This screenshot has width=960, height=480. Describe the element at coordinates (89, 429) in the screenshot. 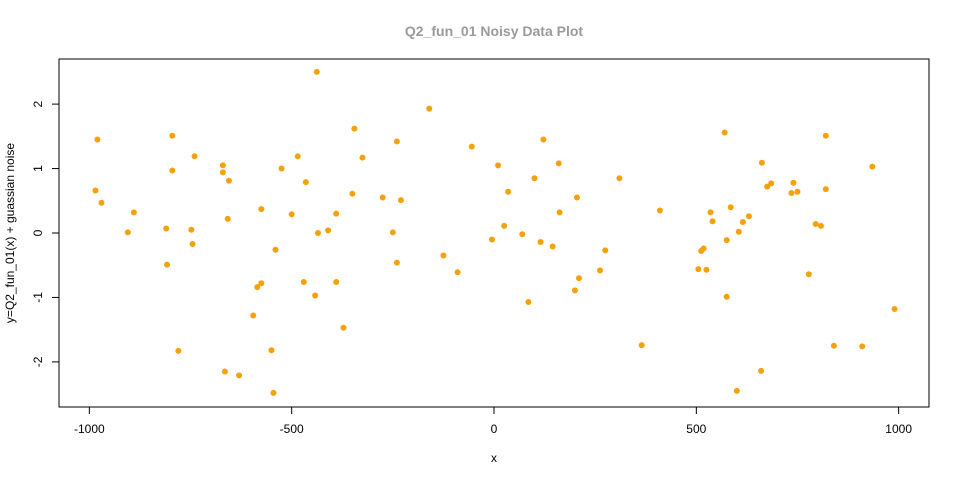

I see `x-tick-label: -1000` at that location.